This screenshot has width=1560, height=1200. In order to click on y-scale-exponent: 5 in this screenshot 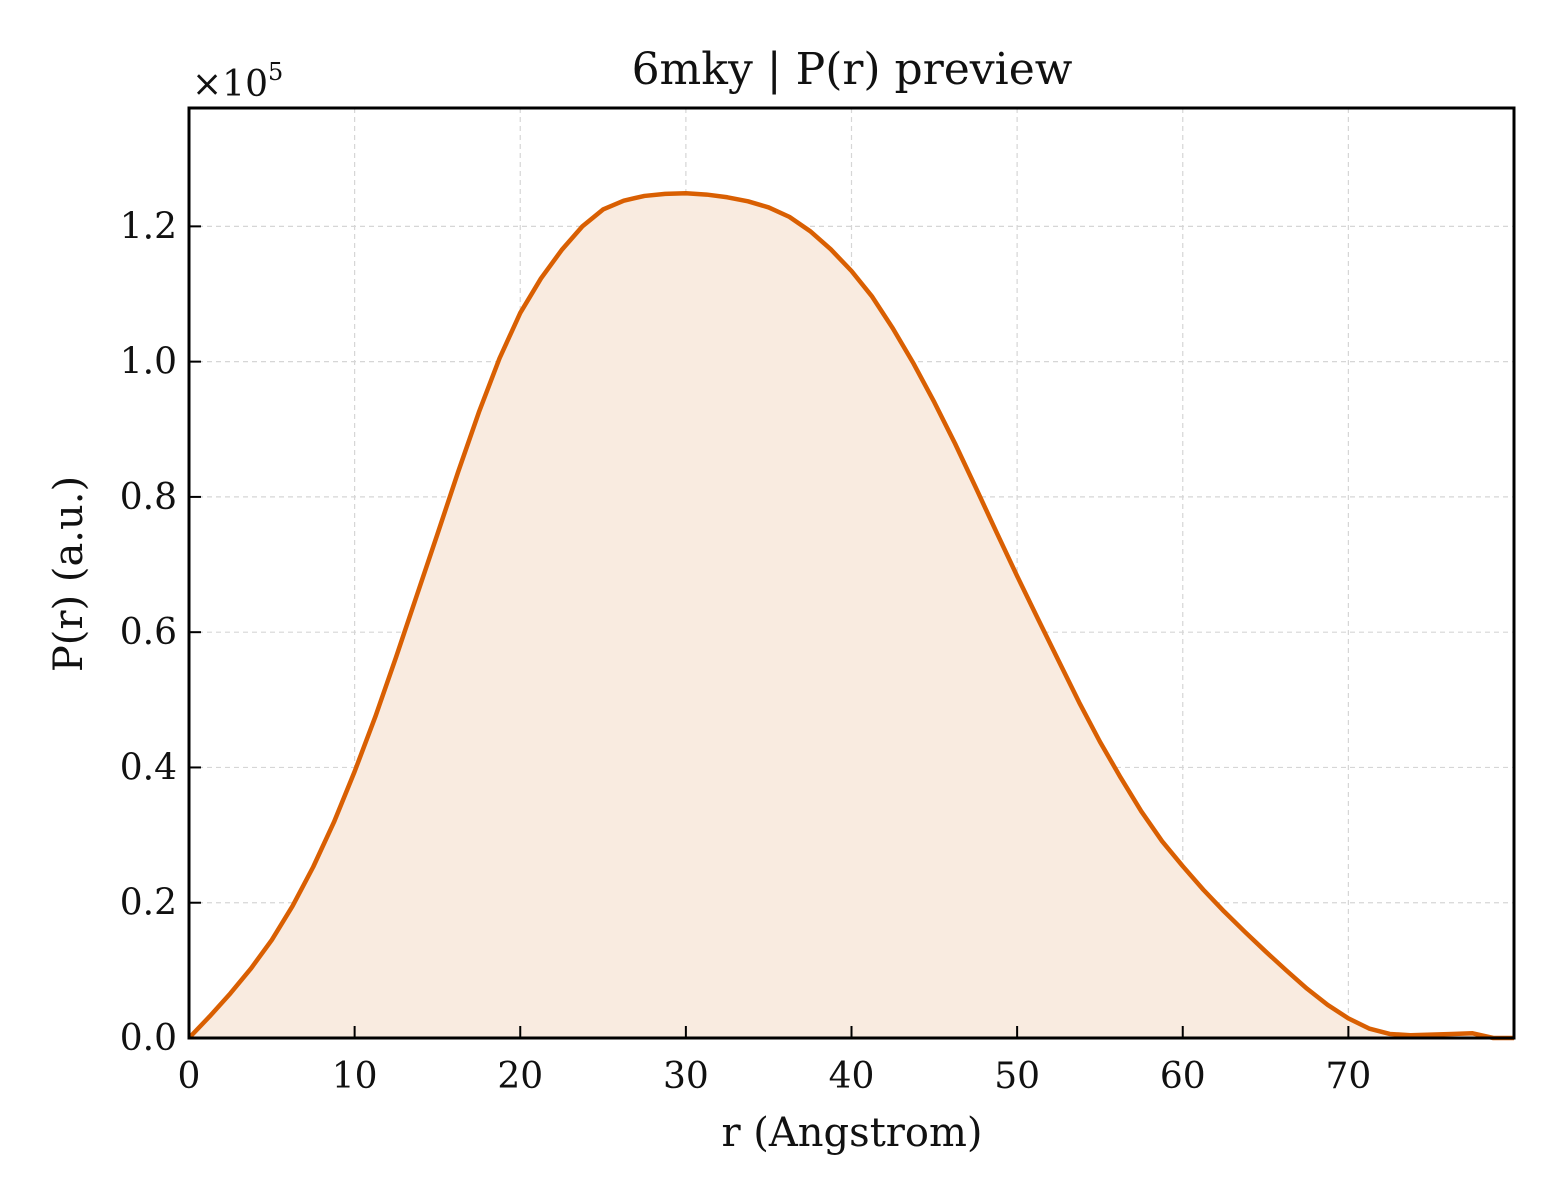, I will do `click(275, 72)`.